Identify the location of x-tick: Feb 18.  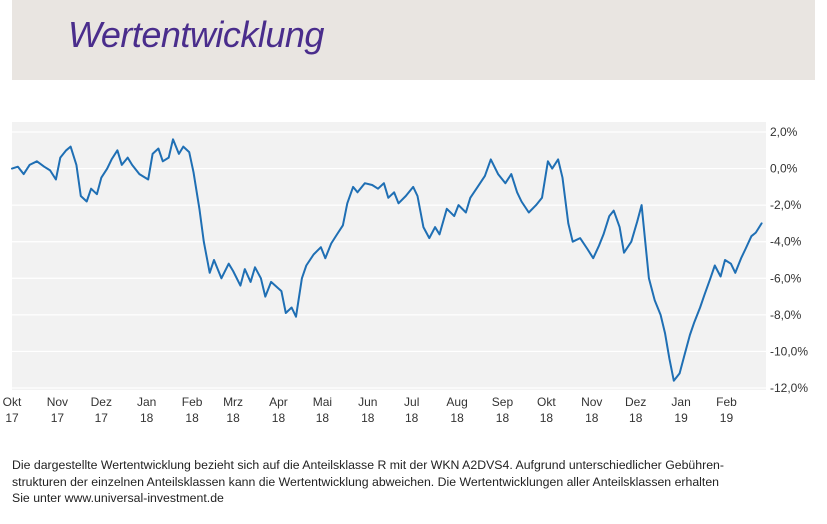
(192, 410).